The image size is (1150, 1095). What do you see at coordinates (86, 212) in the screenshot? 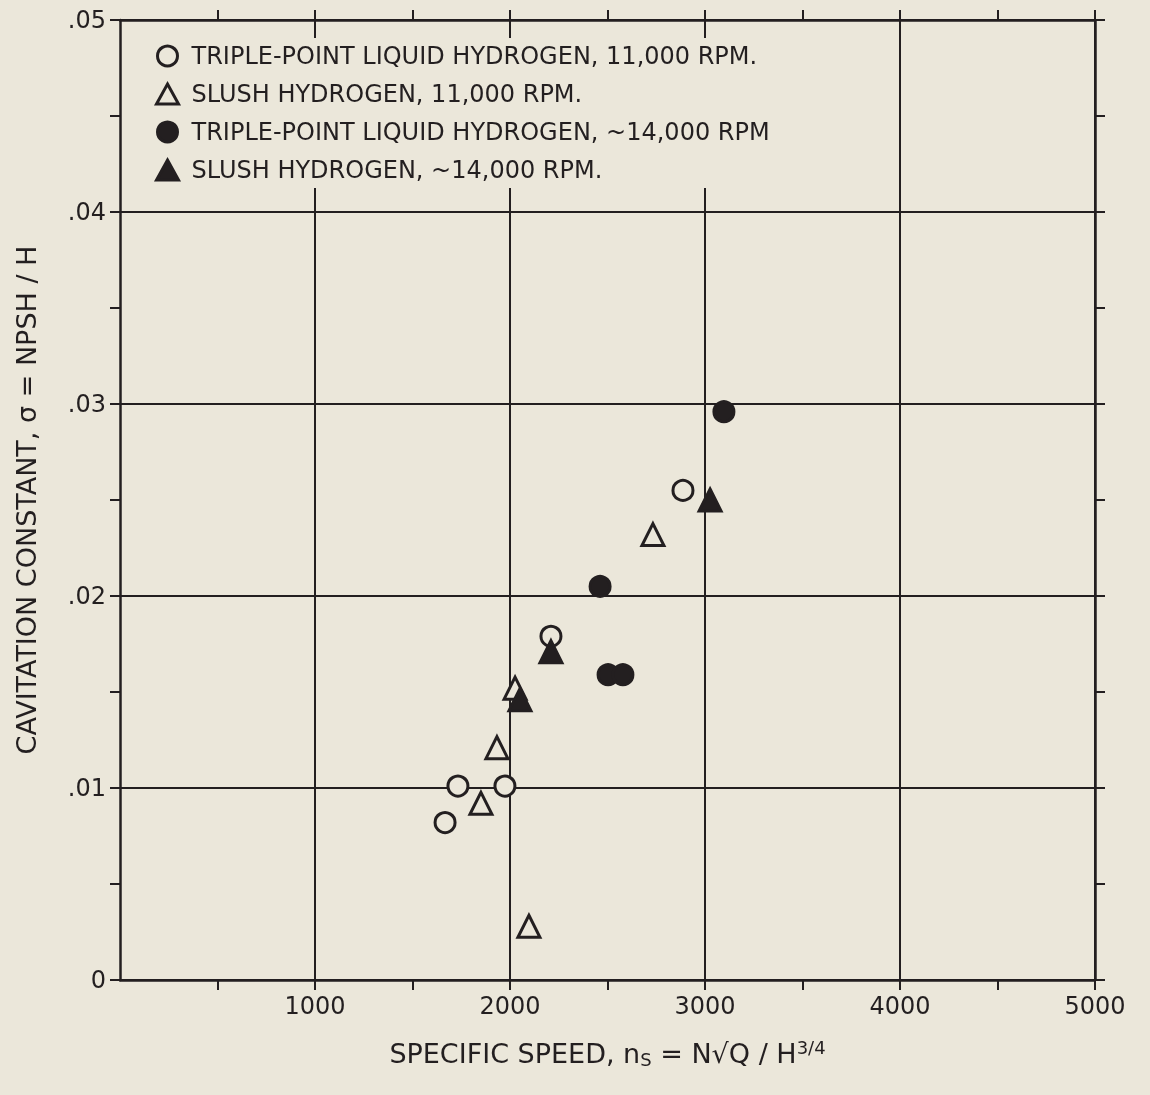
I see `y-tick-label: .04` at bounding box center [86, 212].